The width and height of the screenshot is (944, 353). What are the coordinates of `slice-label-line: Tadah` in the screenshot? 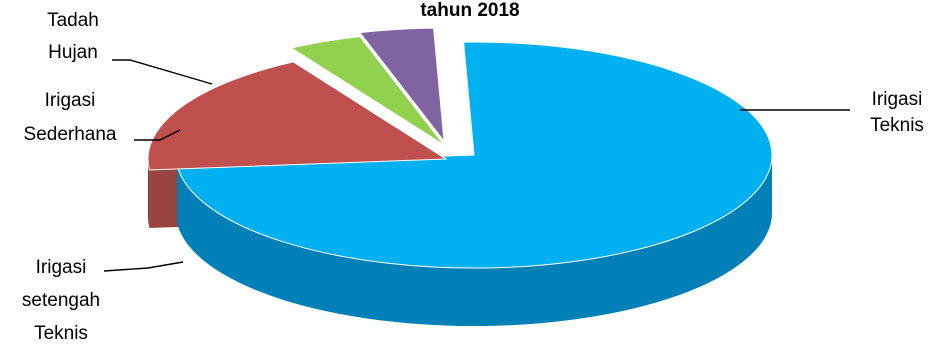 It's located at (73, 20).